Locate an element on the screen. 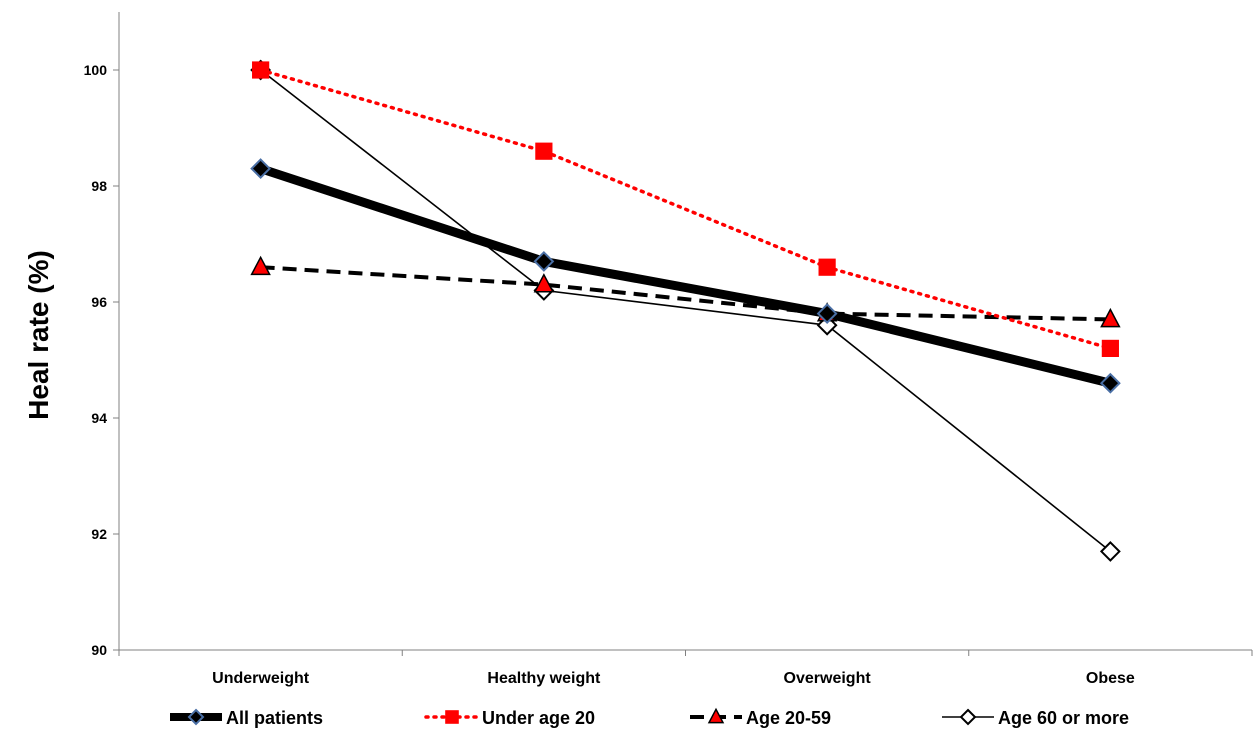  y-axis-ticks: 90 92 94 96 98 100 is located at coordinates (101, 360).